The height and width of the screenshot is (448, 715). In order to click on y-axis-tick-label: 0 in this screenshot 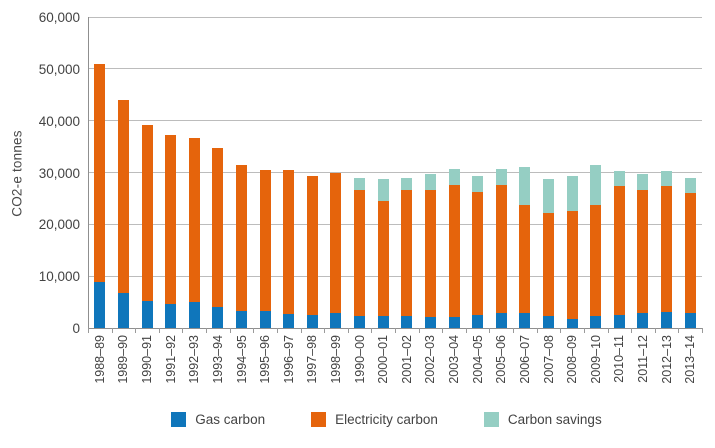, I will do `click(76, 328)`.